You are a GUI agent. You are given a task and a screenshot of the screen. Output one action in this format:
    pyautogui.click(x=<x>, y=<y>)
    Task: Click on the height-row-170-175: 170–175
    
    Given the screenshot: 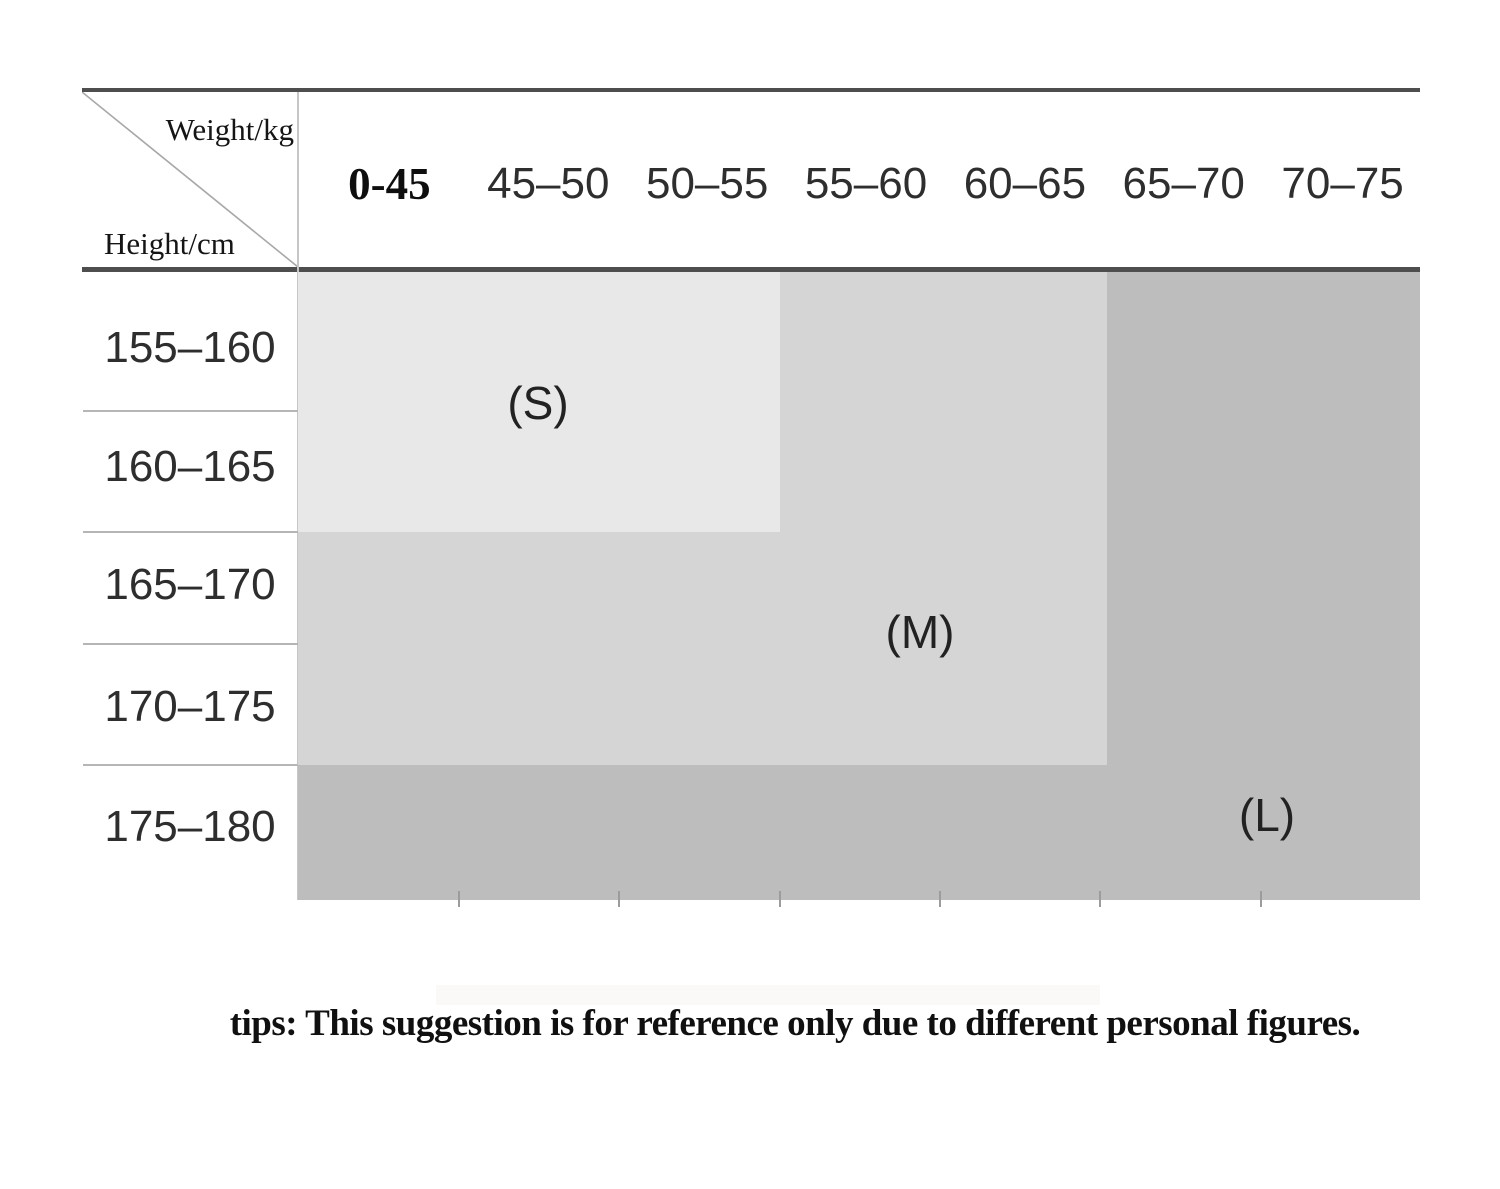 What is the action you would take?
    pyautogui.click(x=190, y=706)
    